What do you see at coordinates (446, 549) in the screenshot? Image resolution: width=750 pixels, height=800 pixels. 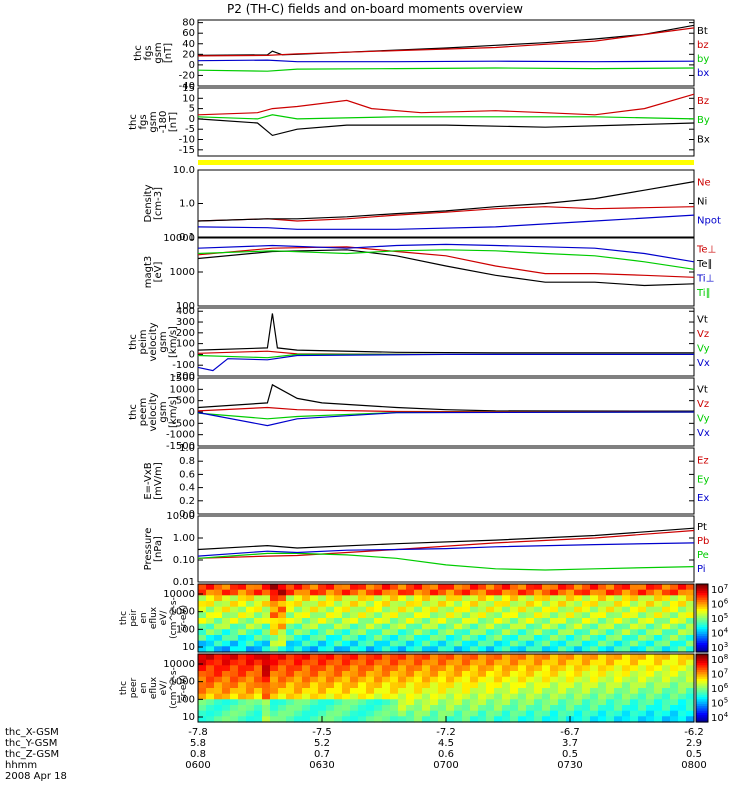 I see `series-line-Pi` at bounding box center [446, 549].